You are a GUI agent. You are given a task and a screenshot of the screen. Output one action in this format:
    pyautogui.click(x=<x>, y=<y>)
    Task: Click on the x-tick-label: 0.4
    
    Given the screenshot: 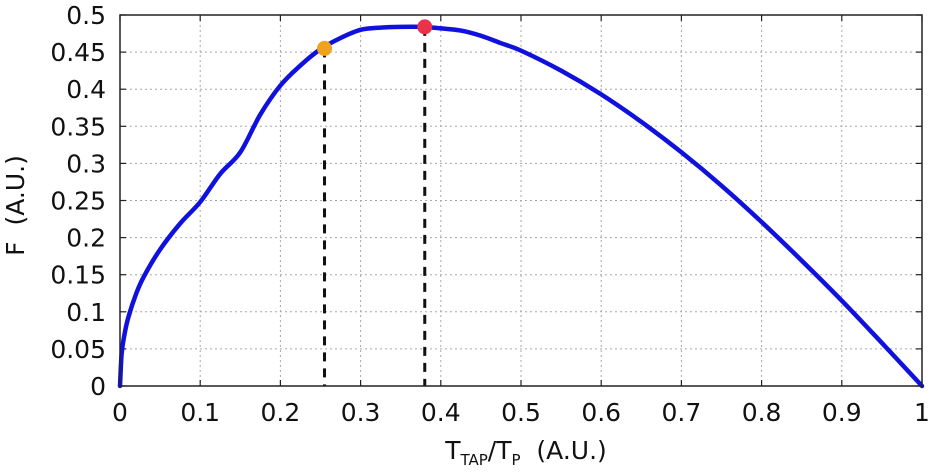 What is the action you would take?
    pyautogui.click(x=441, y=412)
    